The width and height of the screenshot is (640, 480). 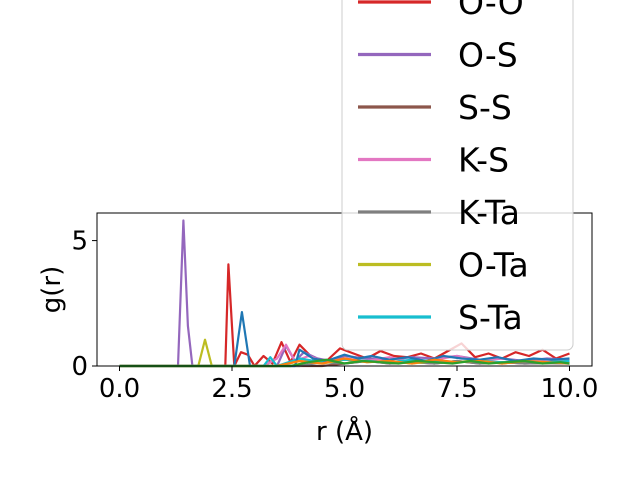 What do you see at coordinates (433, 160) in the screenshot?
I see `legend-entry: K-S` at bounding box center [433, 160].